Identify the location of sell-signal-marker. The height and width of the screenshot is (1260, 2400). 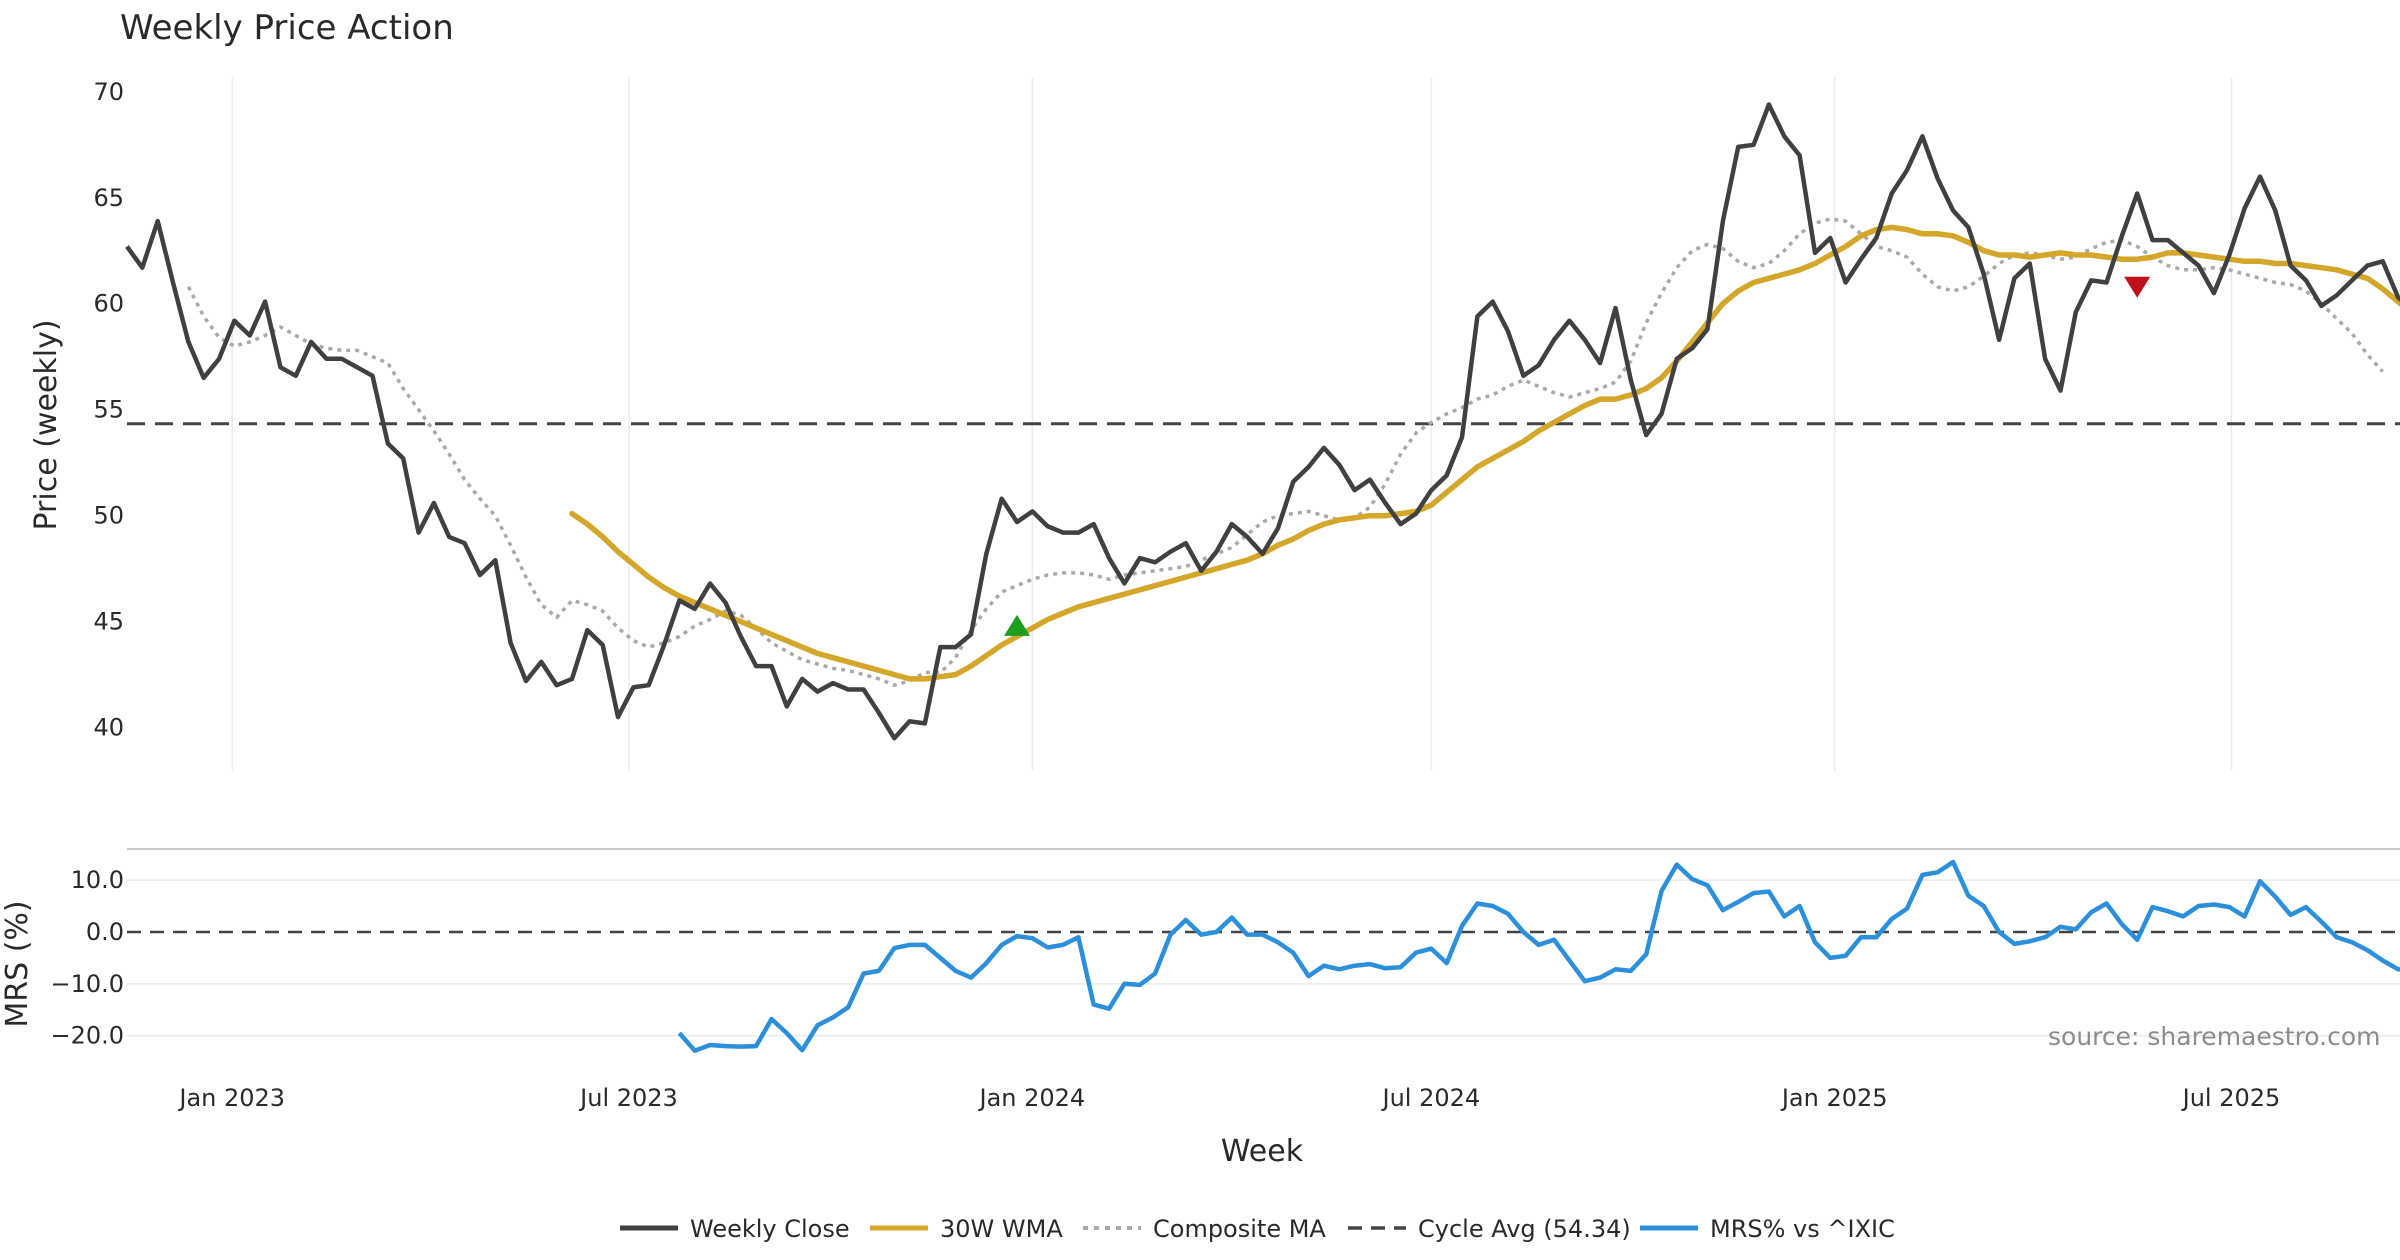
(2137, 287).